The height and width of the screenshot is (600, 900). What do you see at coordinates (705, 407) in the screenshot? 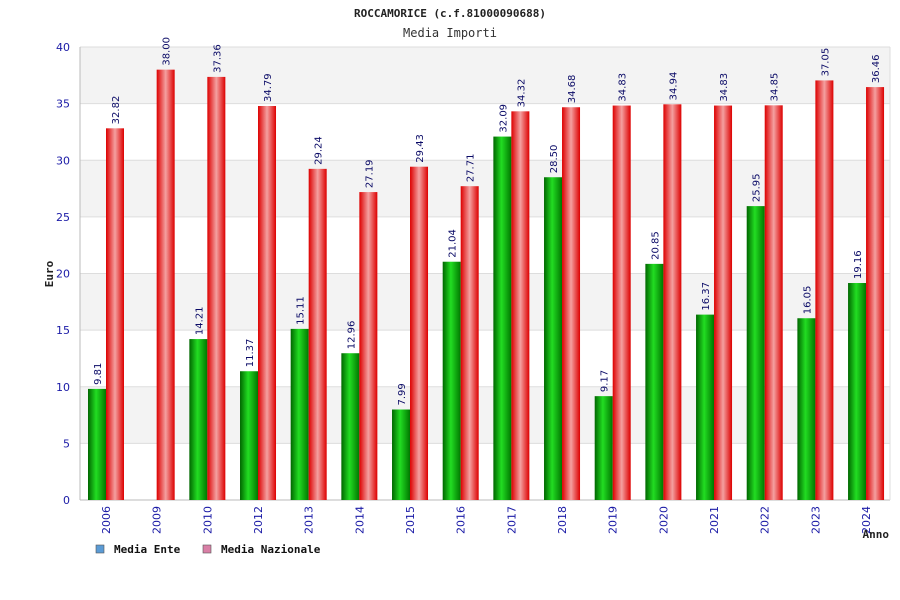
I see `bar-media-ente-2021` at bounding box center [705, 407].